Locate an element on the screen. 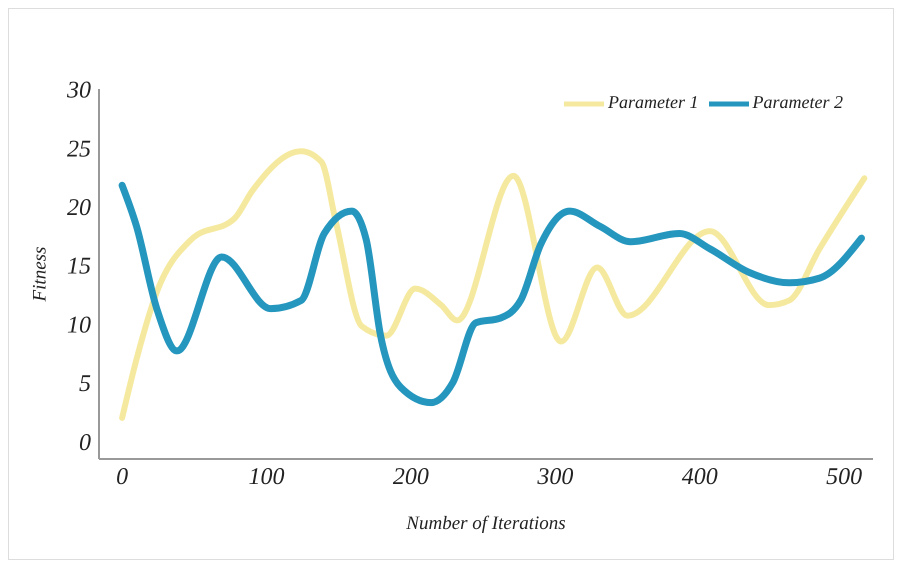 The height and width of the screenshot is (568, 902). legend-label: Parameter 2 is located at coordinates (797, 102).